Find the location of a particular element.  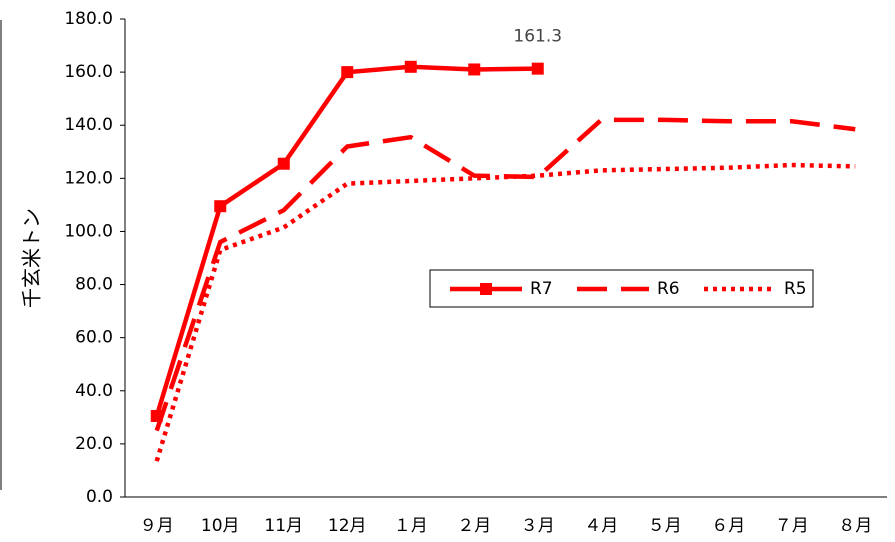

x-tick-label: ２月 is located at coordinates (474, 526).